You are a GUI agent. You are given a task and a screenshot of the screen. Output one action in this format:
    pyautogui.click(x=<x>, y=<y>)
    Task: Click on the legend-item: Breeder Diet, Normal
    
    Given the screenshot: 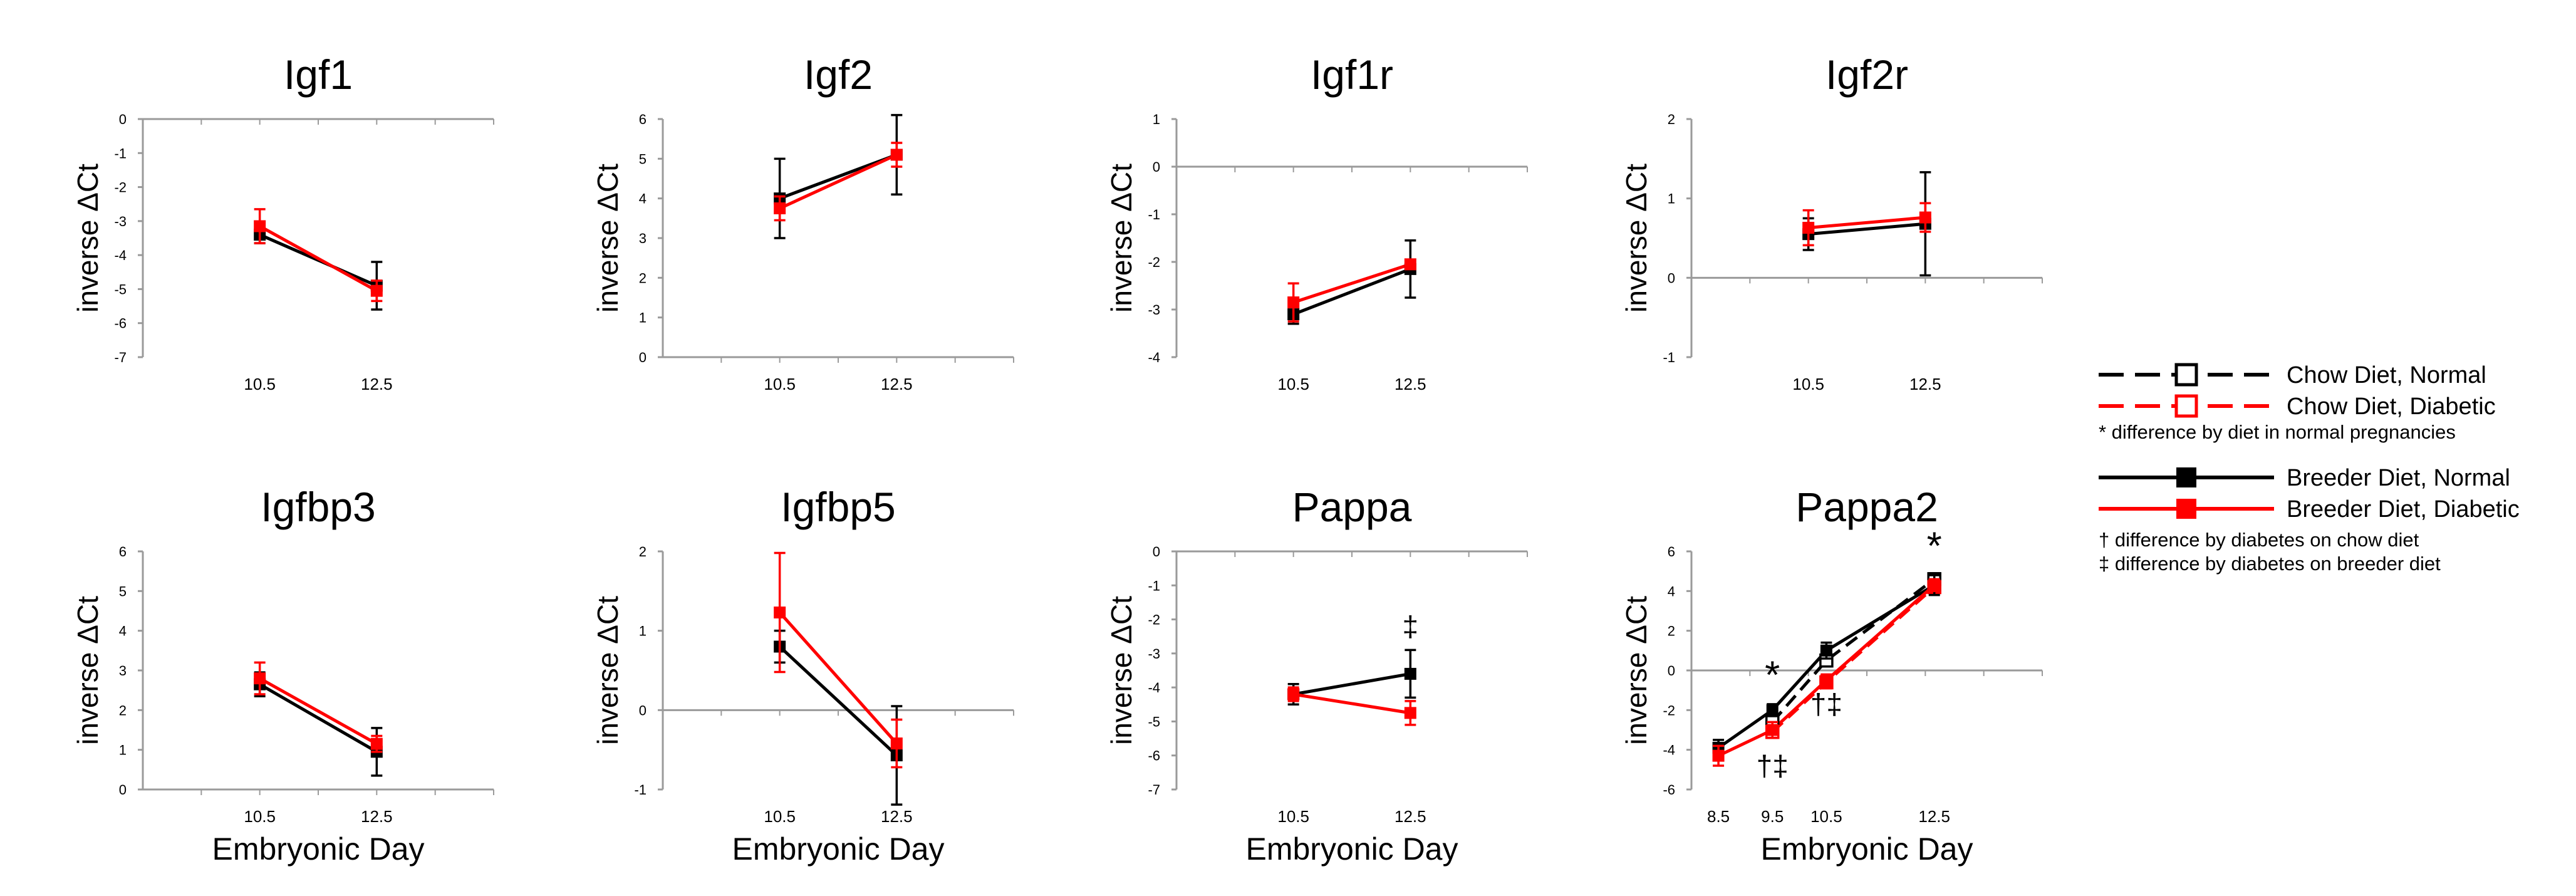 What is the action you would take?
    pyautogui.click(x=2304, y=478)
    